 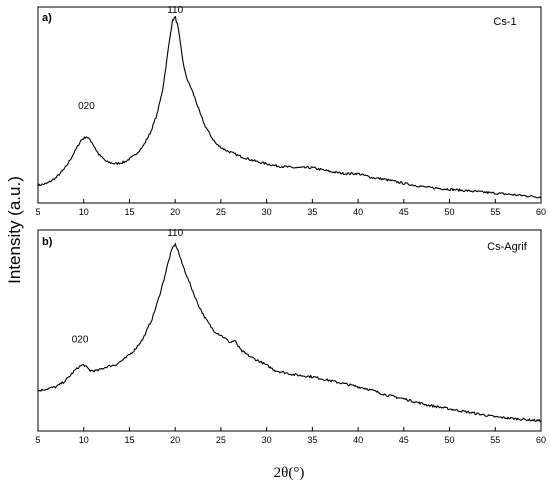 What do you see at coordinates (221, 440) in the screenshot?
I see `panel-b-x-tick-label: 25` at bounding box center [221, 440].